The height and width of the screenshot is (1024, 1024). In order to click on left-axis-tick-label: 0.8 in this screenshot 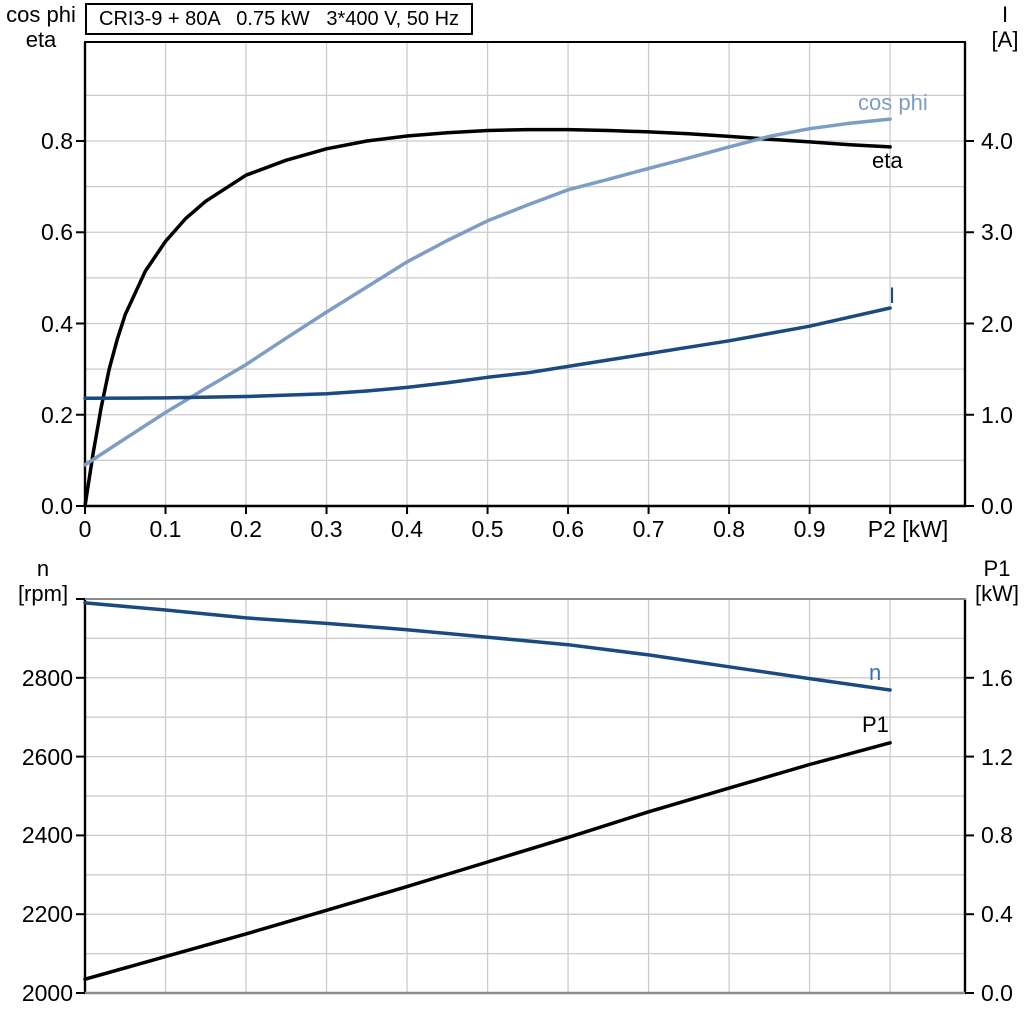, I will do `click(57, 141)`.